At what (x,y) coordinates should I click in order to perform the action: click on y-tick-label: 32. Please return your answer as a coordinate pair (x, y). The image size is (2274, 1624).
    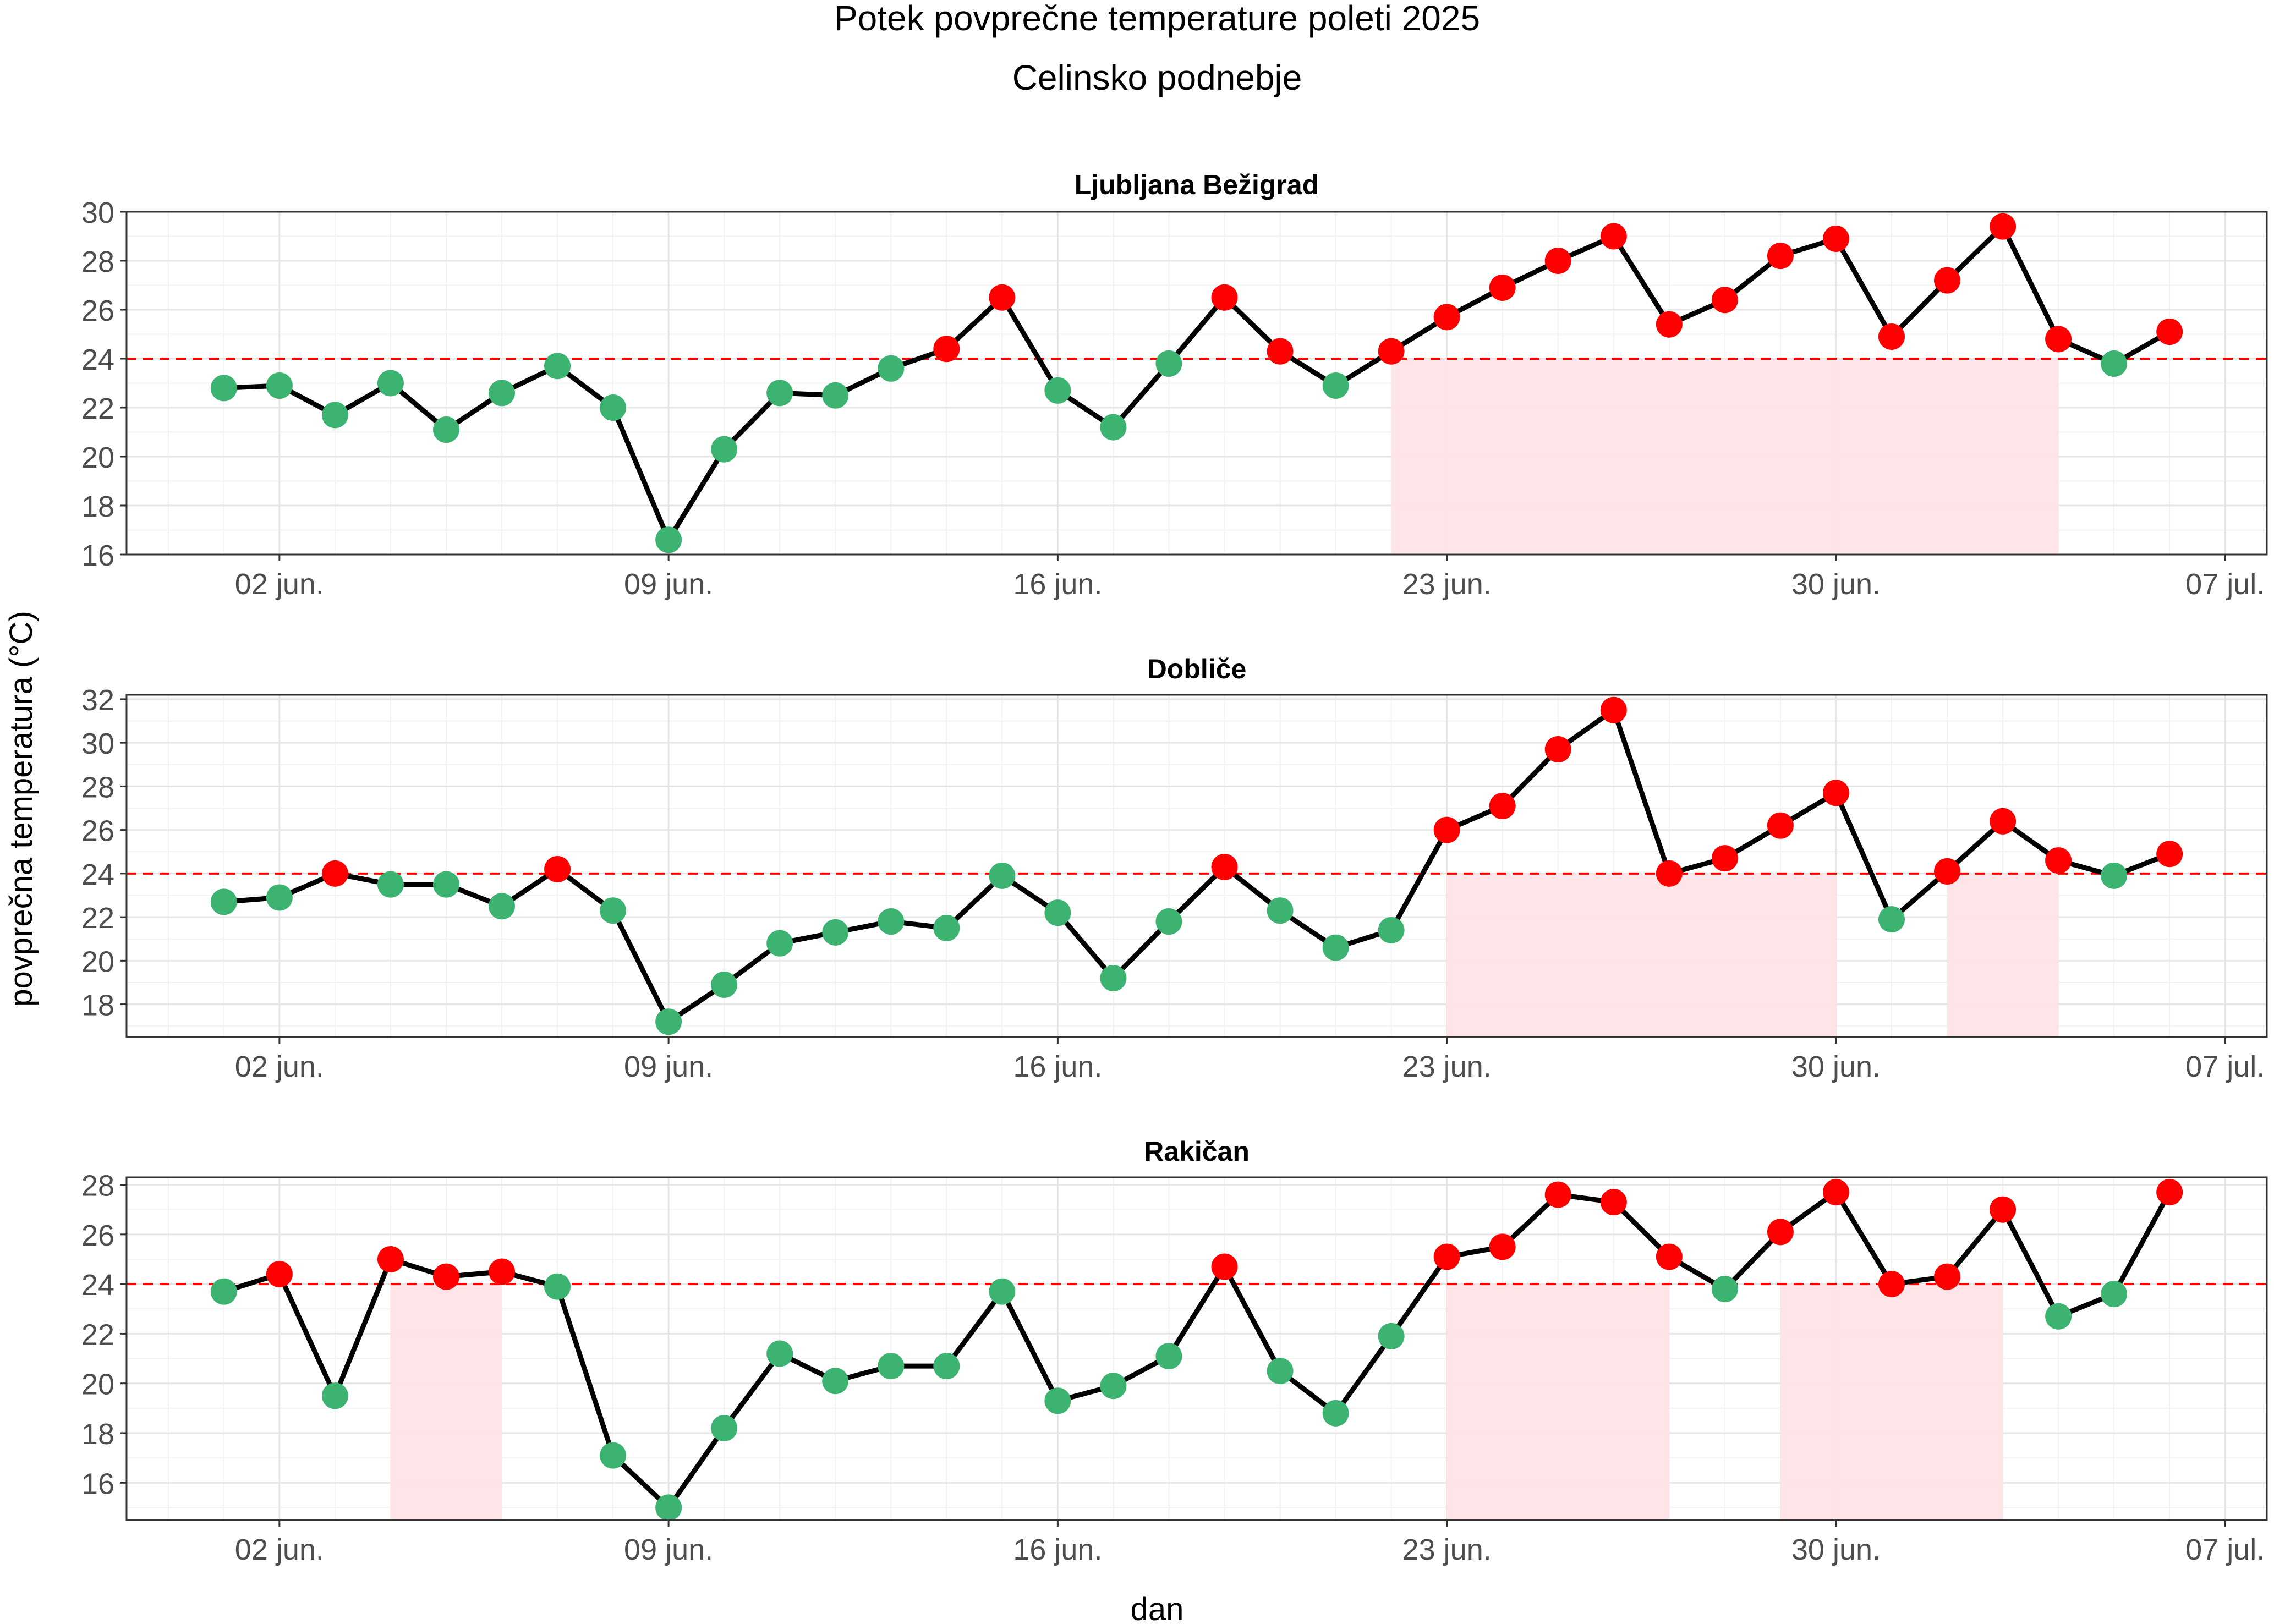
    Looking at the image, I should click on (97, 700).